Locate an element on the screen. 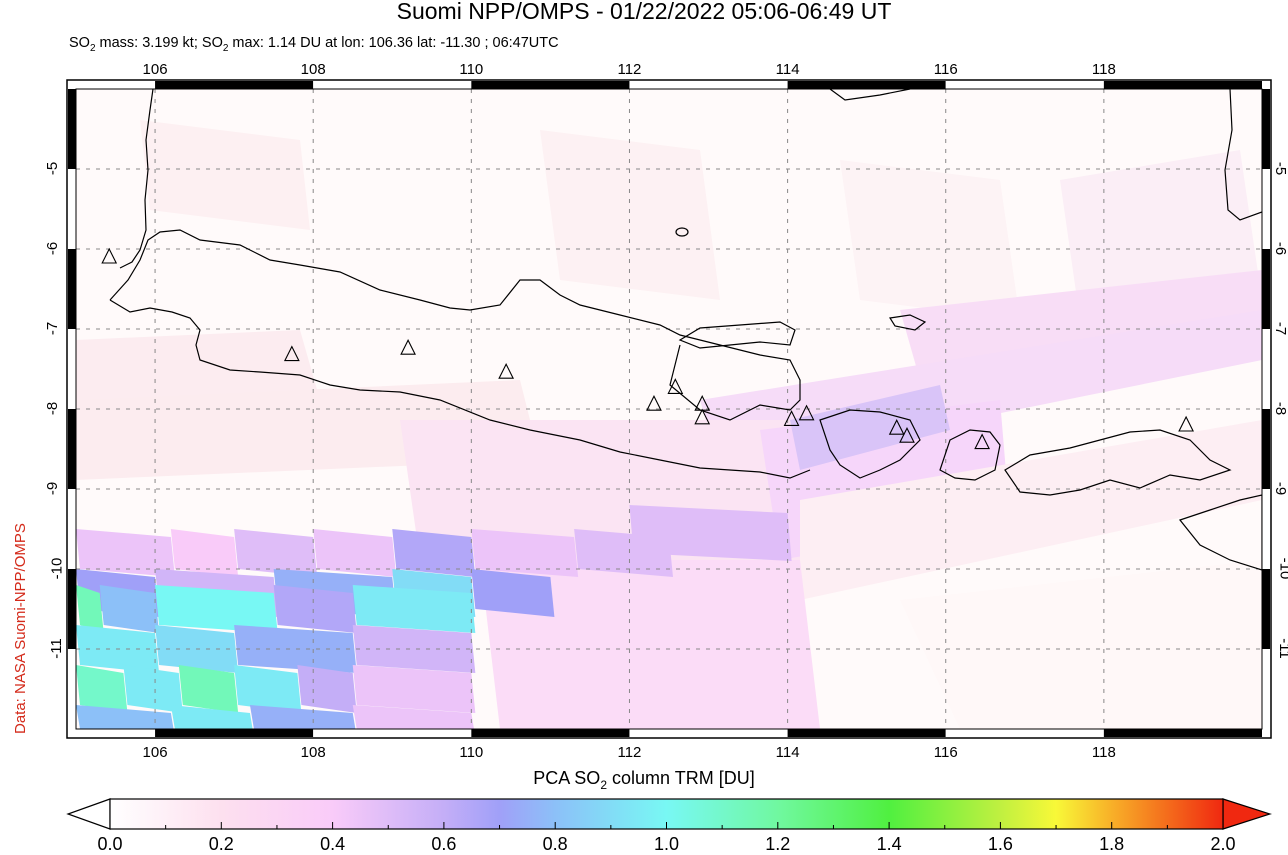 The width and height of the screenshot is (1288, 855). subtitle-text: mass: 3.199 kt; SO is located at coordinates (159, 43).